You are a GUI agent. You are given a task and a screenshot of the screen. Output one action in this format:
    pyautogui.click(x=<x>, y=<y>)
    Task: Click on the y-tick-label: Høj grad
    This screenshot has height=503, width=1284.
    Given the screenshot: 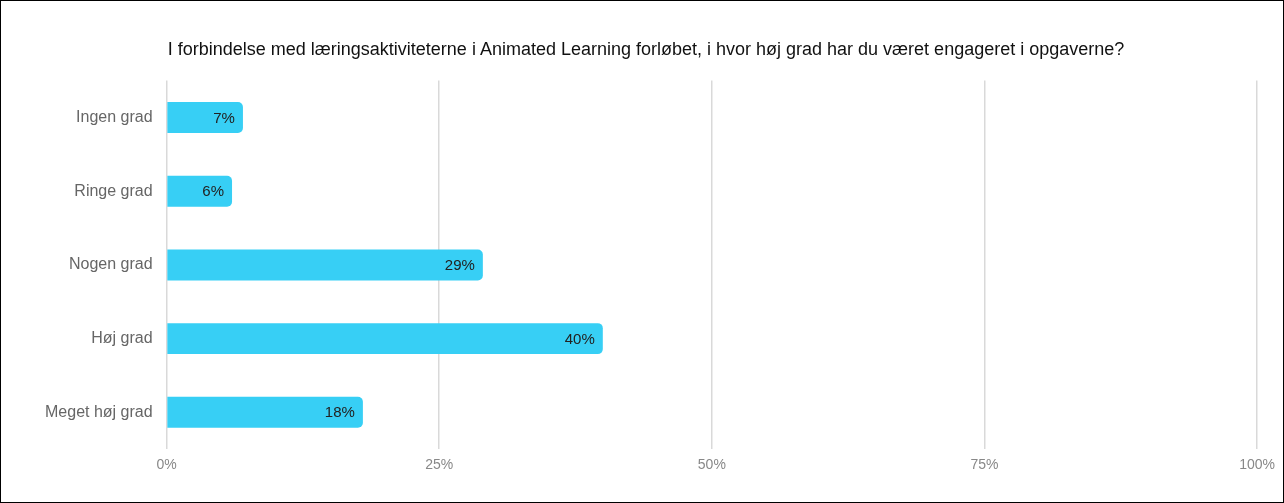 What is the action you would take?
    pyautogui.click(x=122, y=338)
    